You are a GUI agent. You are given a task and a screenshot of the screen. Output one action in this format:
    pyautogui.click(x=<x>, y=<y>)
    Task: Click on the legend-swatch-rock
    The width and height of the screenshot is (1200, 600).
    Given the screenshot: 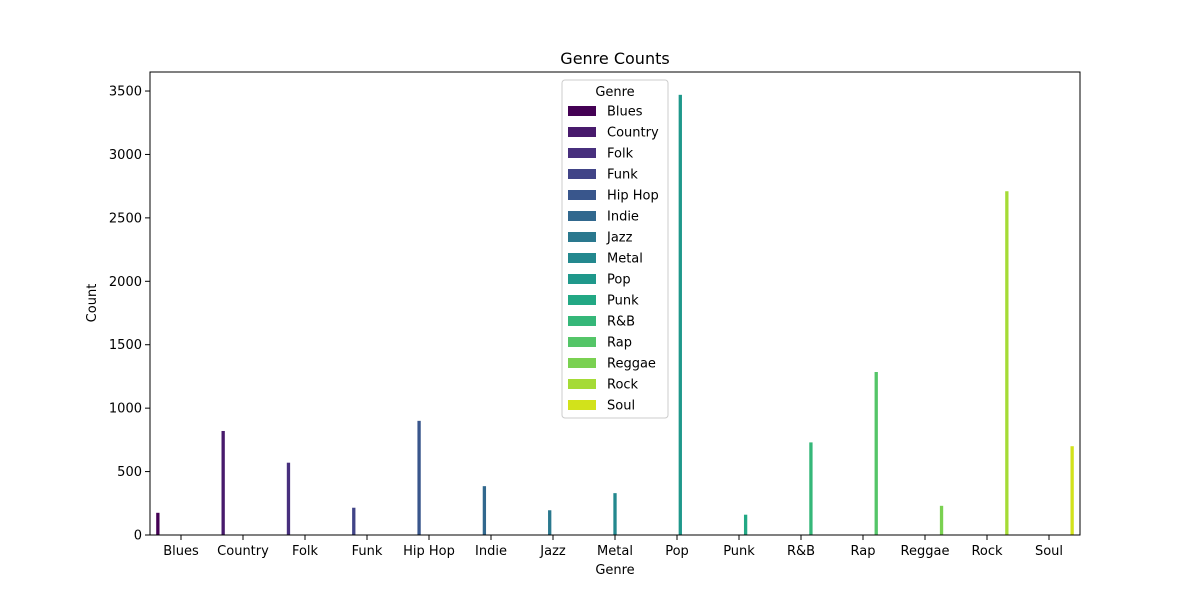 What is the action you would take?
    pyautogui.click(x=582, y=384)
    